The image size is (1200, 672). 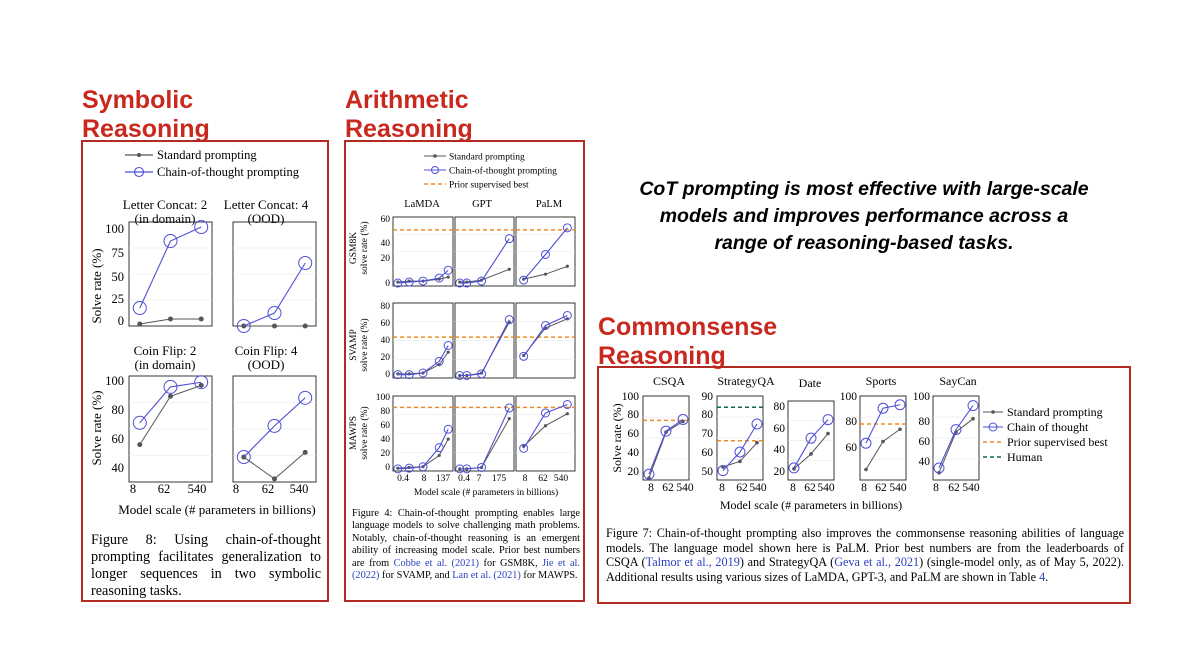 I want to click on panel-title: Coin Flip: 2, so click(x=165, y=350).